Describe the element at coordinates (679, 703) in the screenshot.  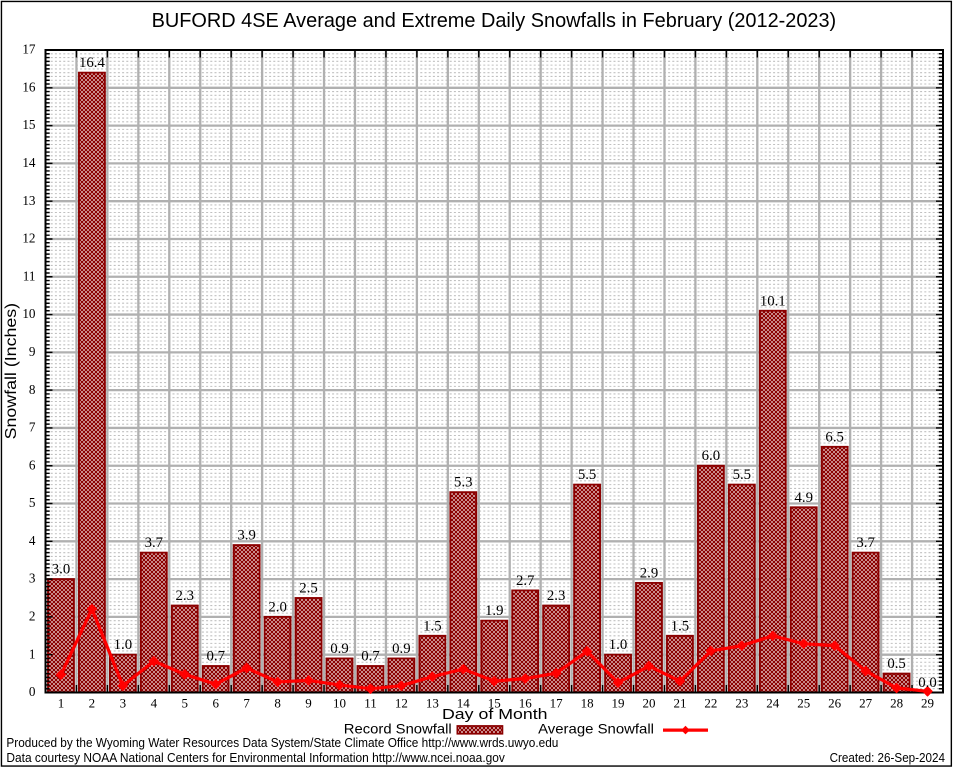
I see `svg-text: 21` at that location.